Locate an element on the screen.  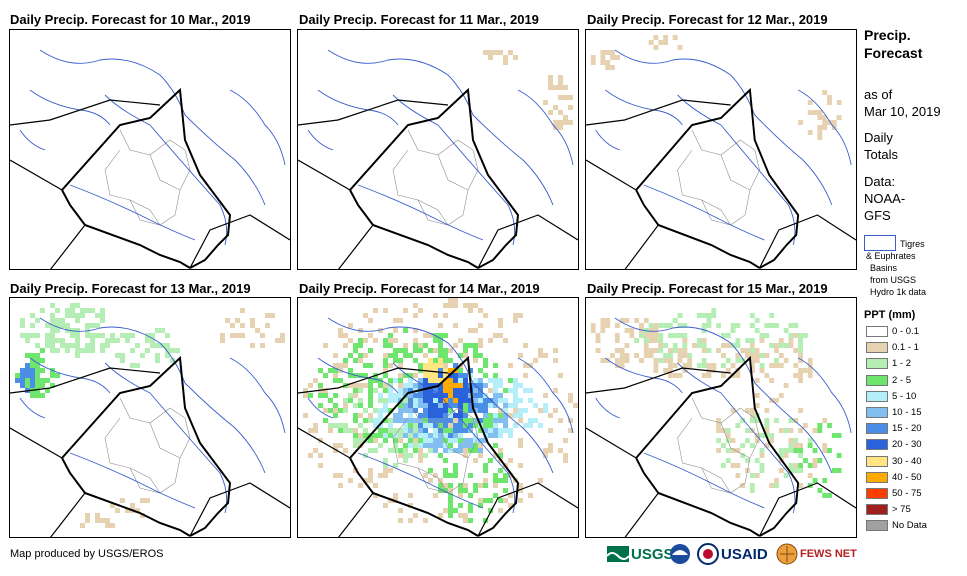
legend-label: > 75 is located at coordinates (901, 510).